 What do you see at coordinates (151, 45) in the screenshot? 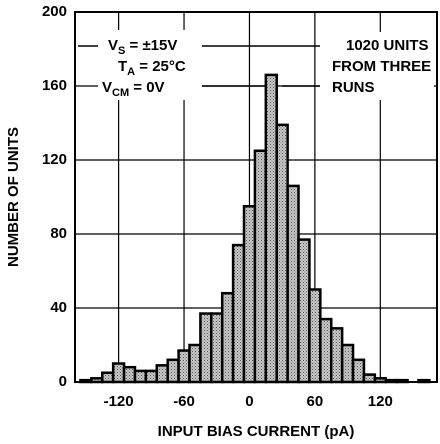
I see `annotation-rest: = ±15V` at bounding box center [151, 45].